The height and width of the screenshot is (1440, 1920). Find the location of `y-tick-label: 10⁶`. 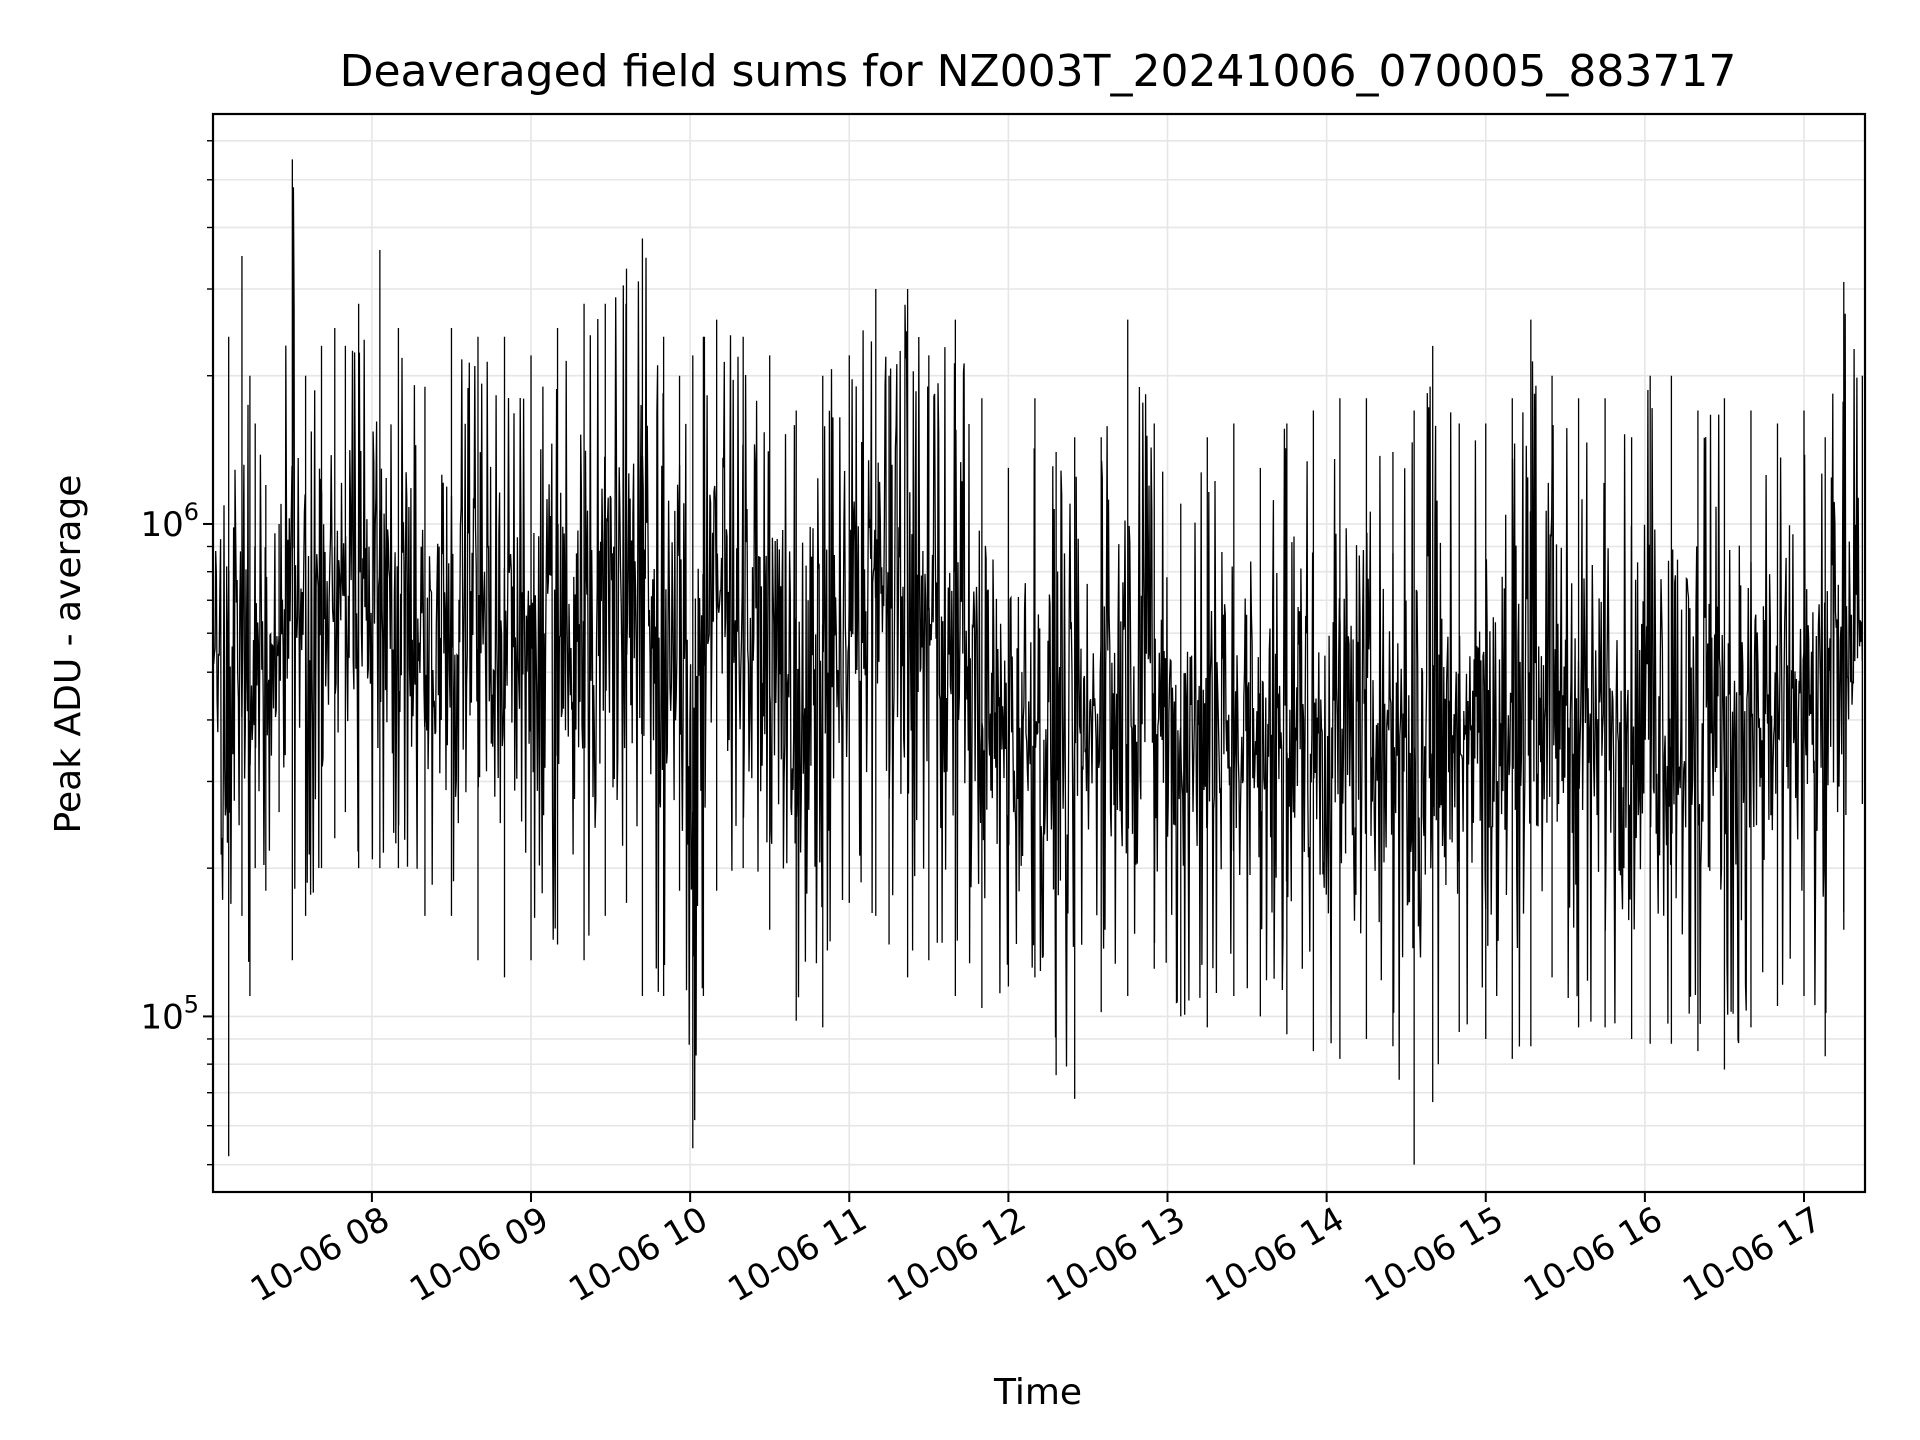

y-tick-label: 10⁶ is located at coordinates (169, 521).